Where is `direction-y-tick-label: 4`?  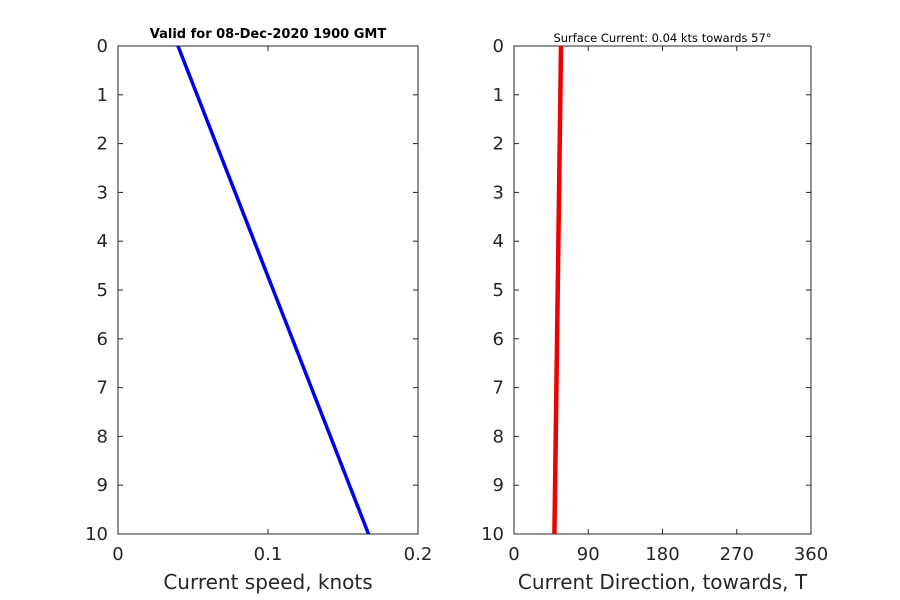
direction-y-tick-label: 4 is located at coordinates (498, 241).